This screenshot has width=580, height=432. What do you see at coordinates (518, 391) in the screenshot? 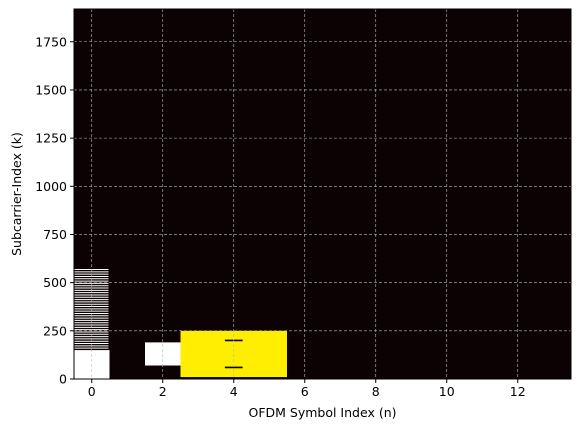
I see `x-tick-label: 12` at bounding box center [518, 391].